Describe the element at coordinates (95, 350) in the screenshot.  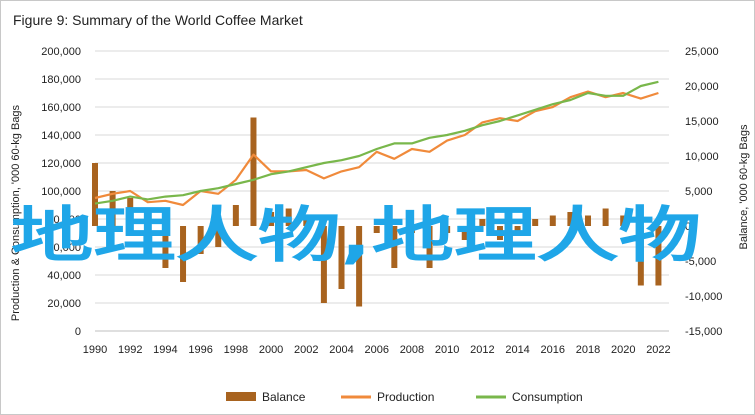
I see `x-tick-label: 1990` at that location.